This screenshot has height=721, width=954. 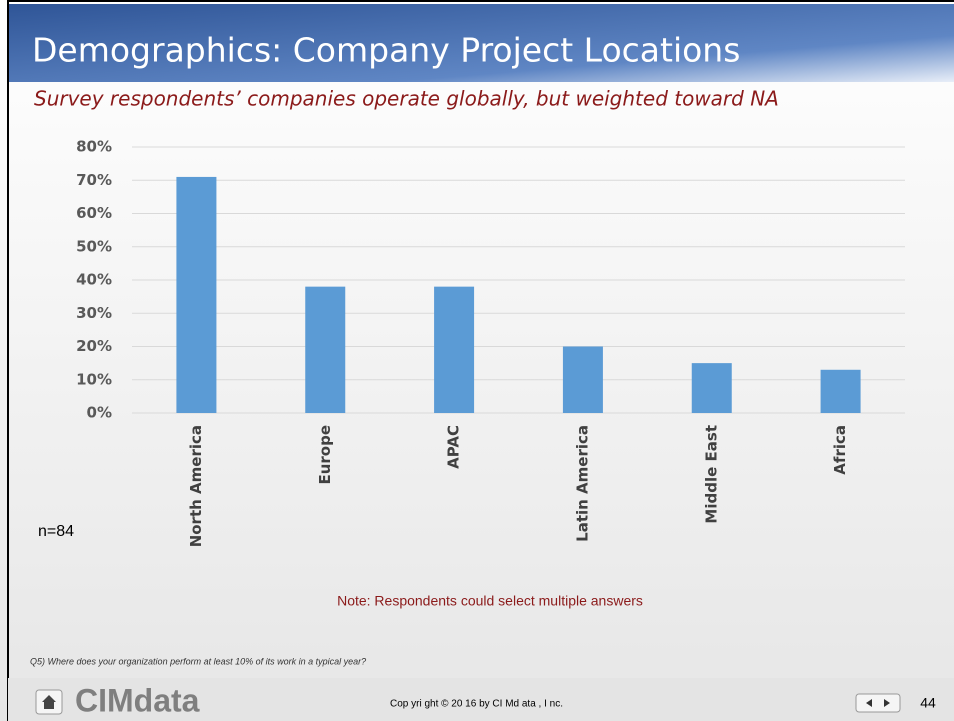 I want to click on slide-title: Demographics: Company Project Locations, so click(x=386, y=50).